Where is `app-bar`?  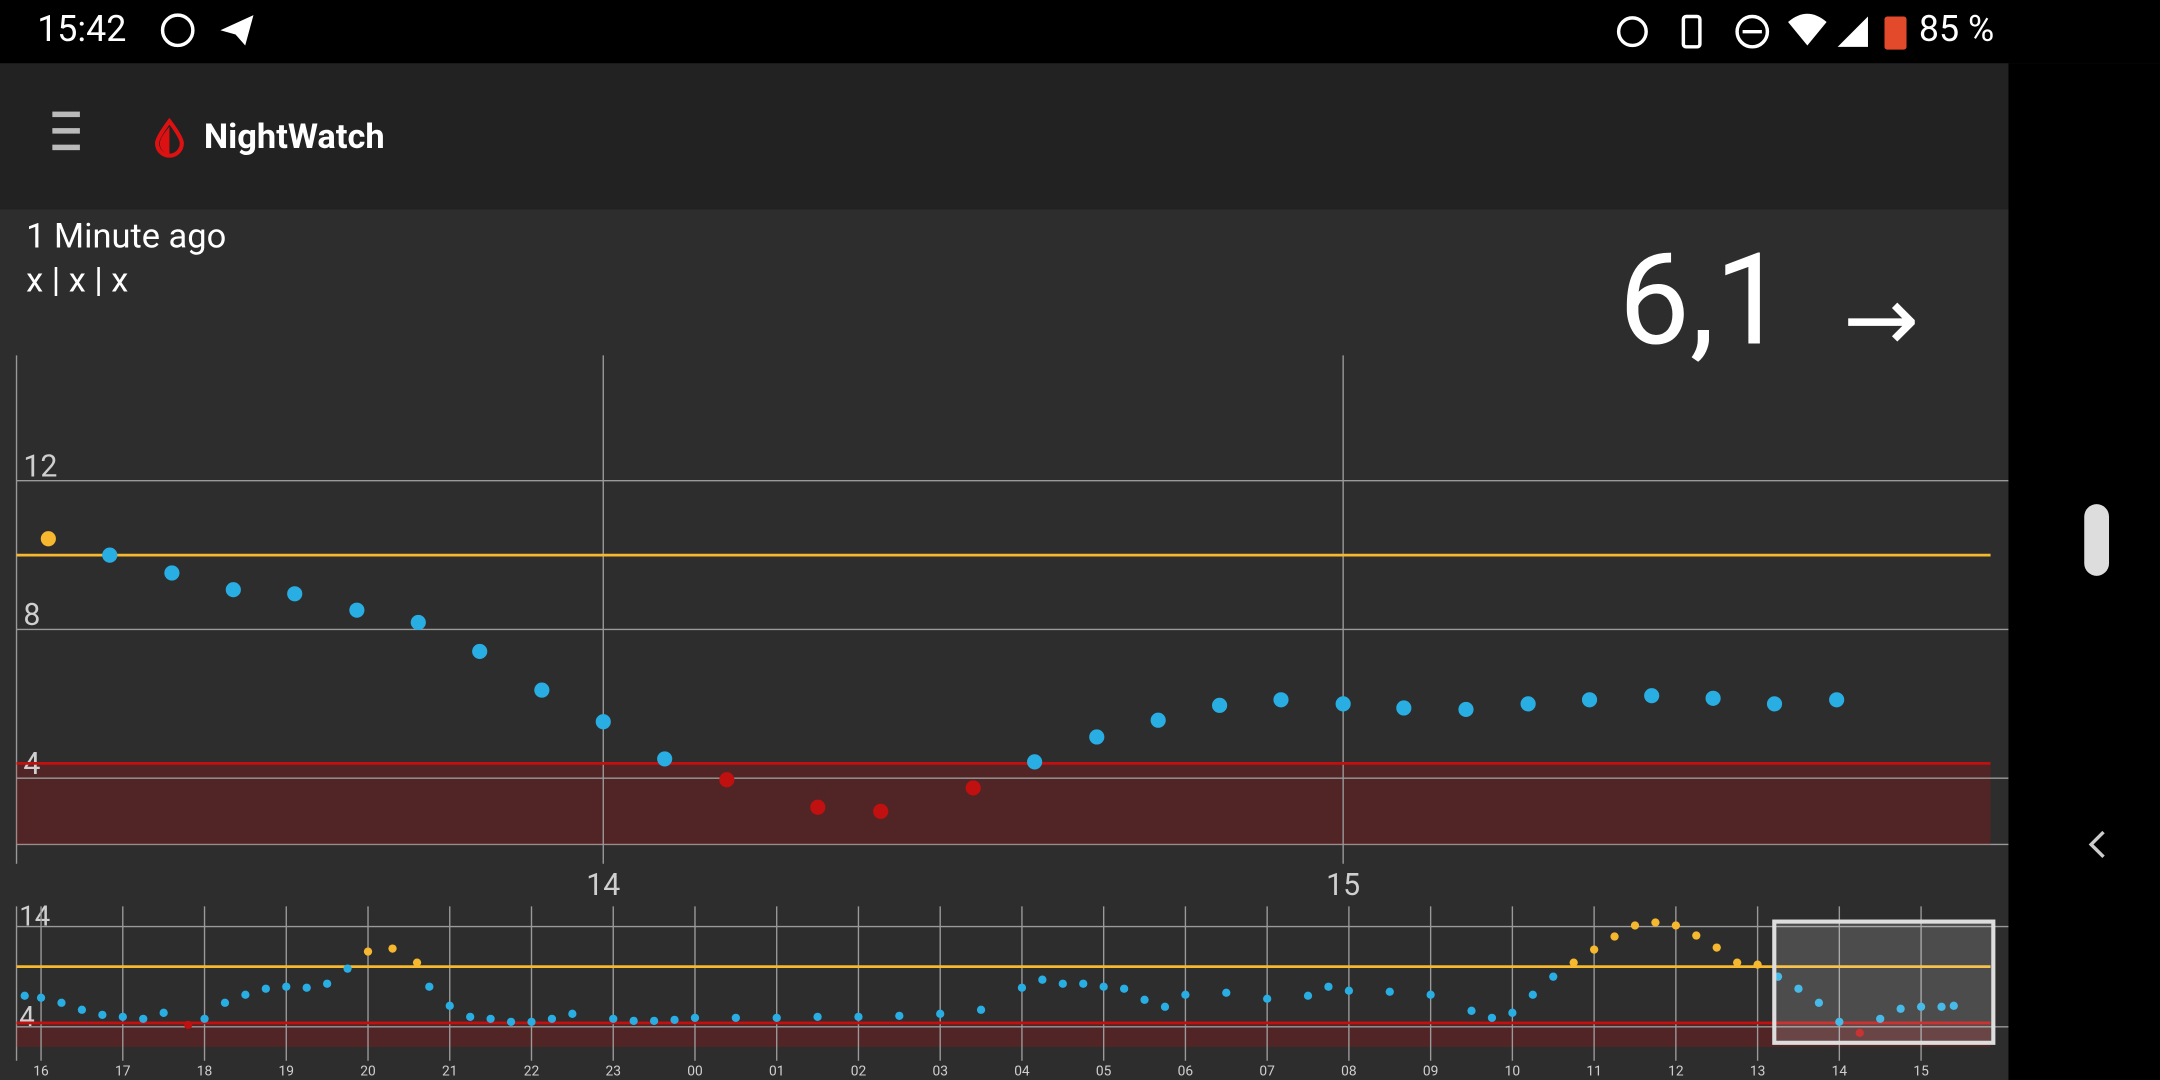 app-bar is located at coordinates (1004, 136).